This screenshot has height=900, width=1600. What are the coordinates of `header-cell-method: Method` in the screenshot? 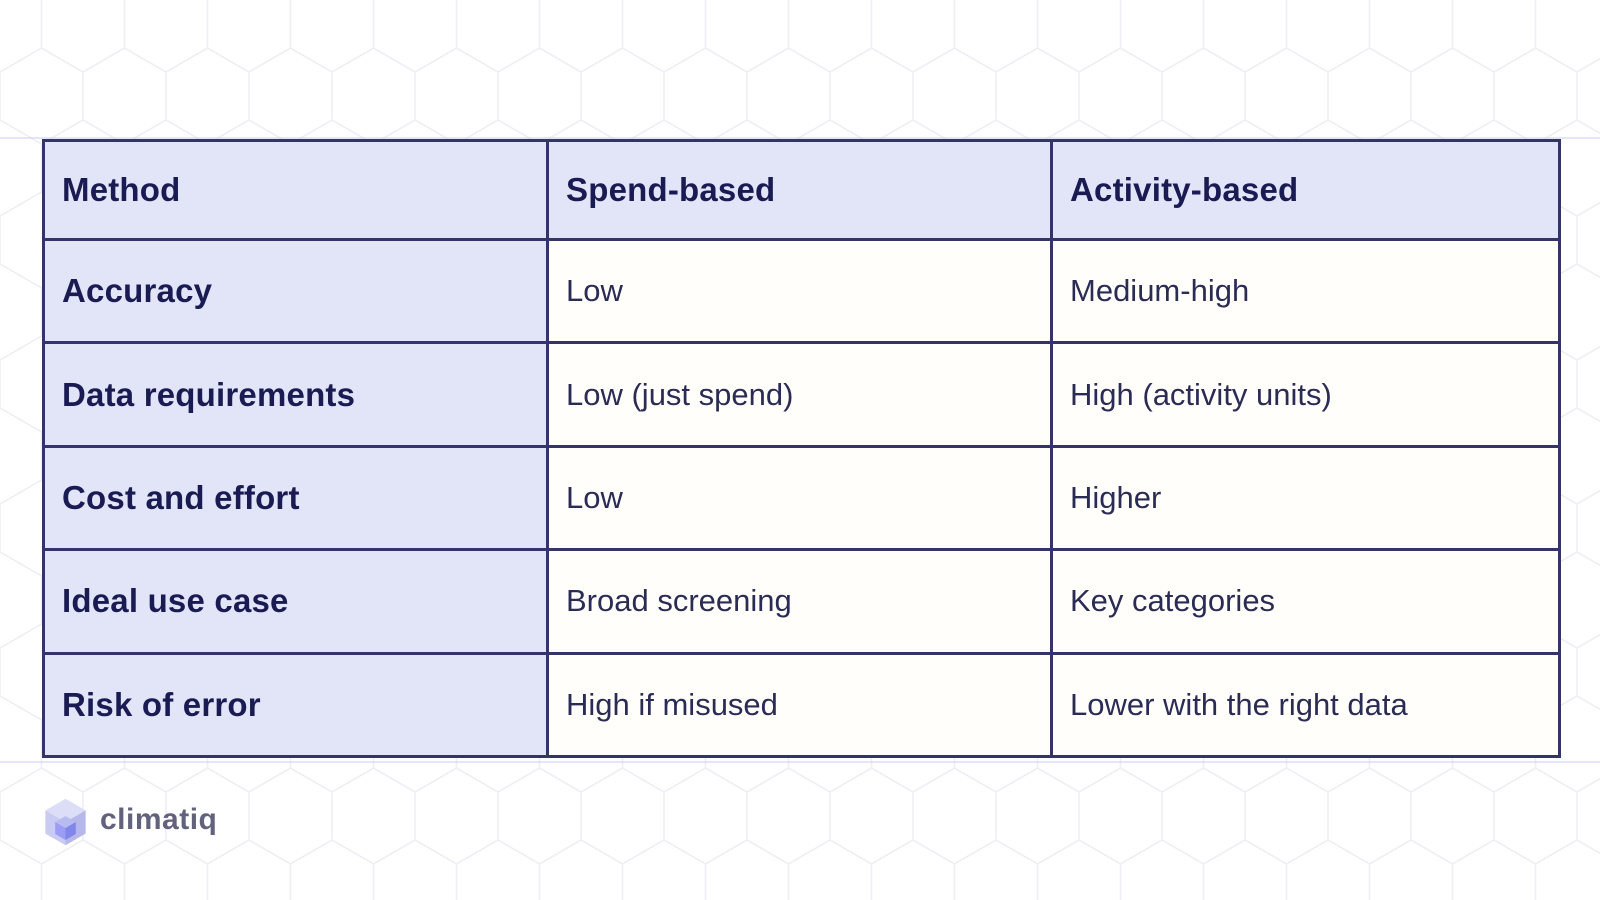 It's located at (295, 190).